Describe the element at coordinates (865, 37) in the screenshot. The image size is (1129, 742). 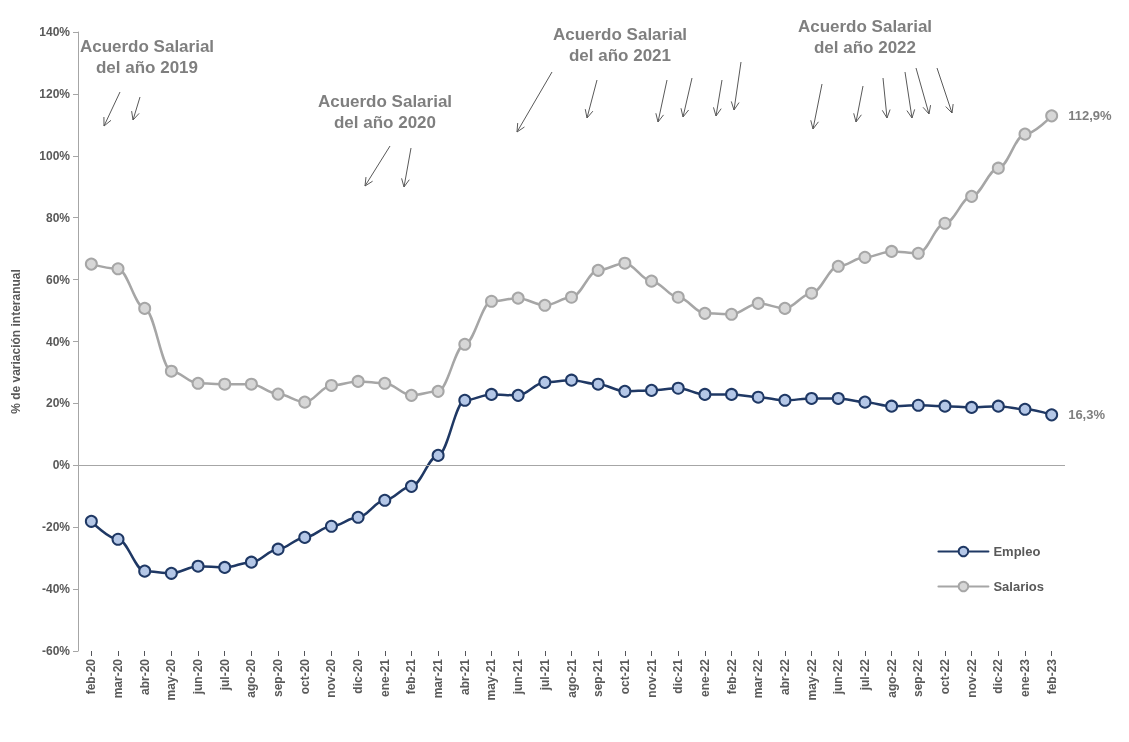
I see `annotation: Acuerdo Salarial del año 2022` at that location.